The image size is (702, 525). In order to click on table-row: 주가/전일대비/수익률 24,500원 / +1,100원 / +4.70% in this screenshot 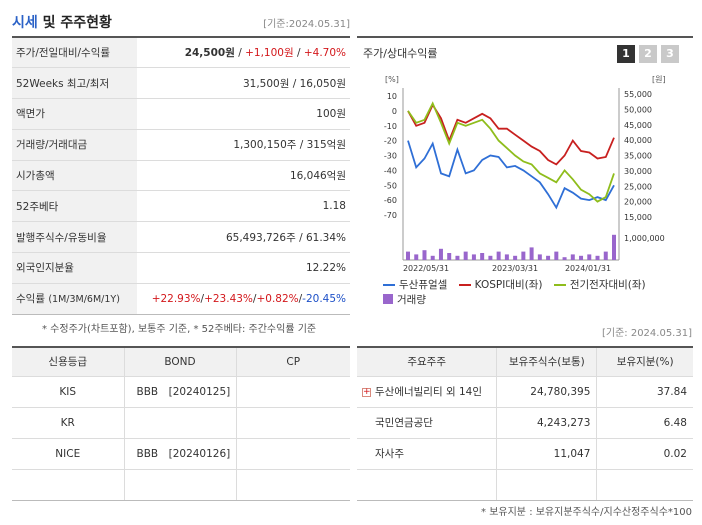, I will do `click(181, 53)`.